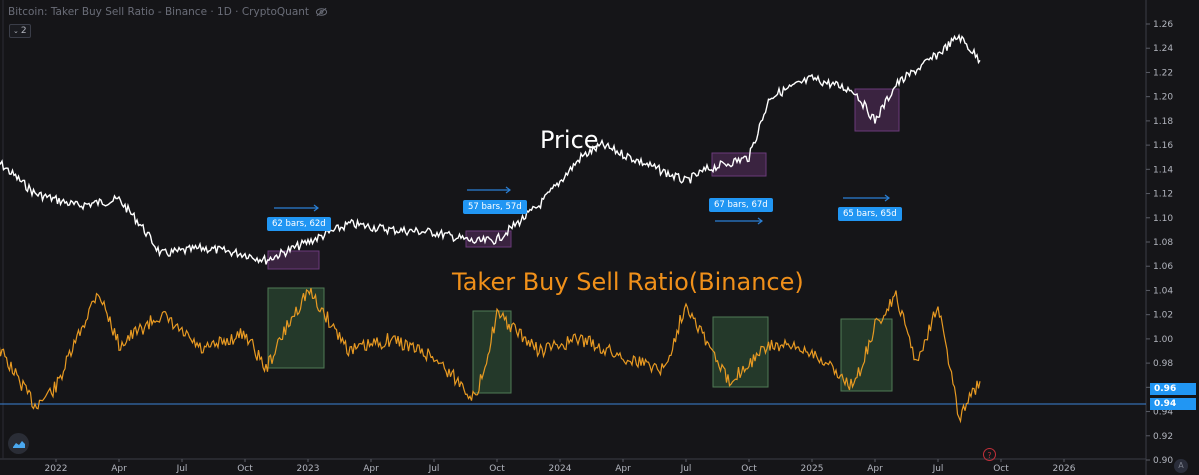  Describe the element at coordinates (299, 224) in the screenshot. I see `measure-badge: 62 bars, 62d` at that location.